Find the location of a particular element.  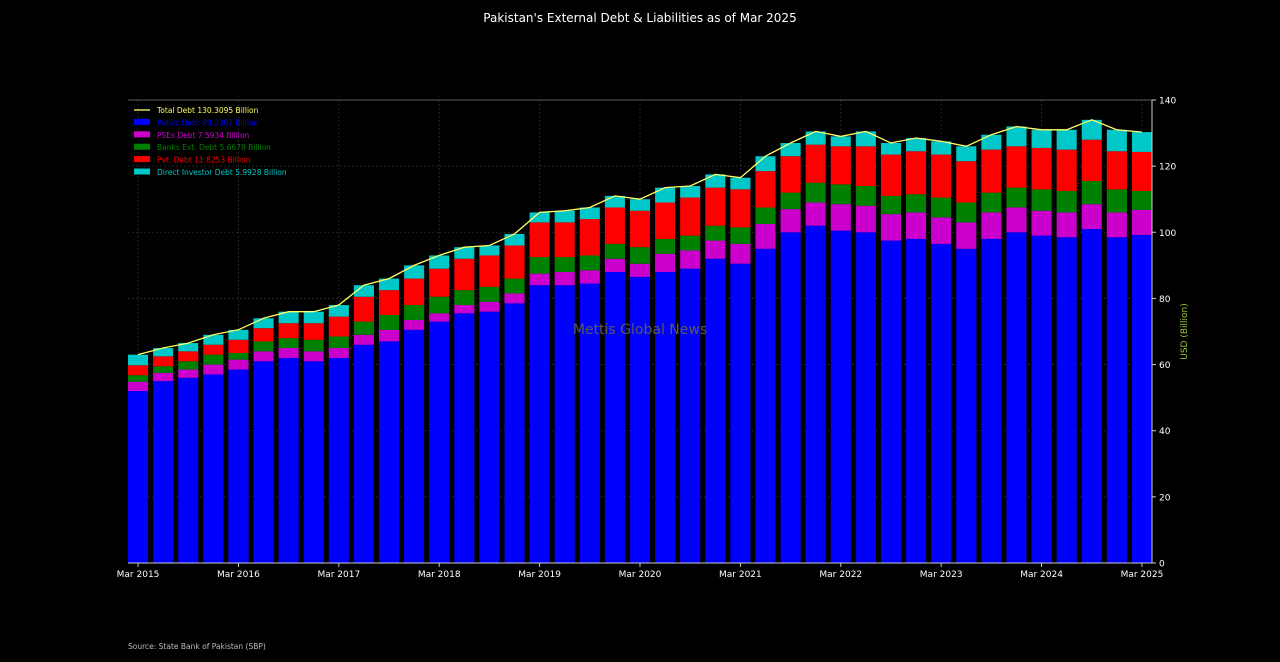

x-tick-label: Mar 2019 is located at coordinates (539, 575).